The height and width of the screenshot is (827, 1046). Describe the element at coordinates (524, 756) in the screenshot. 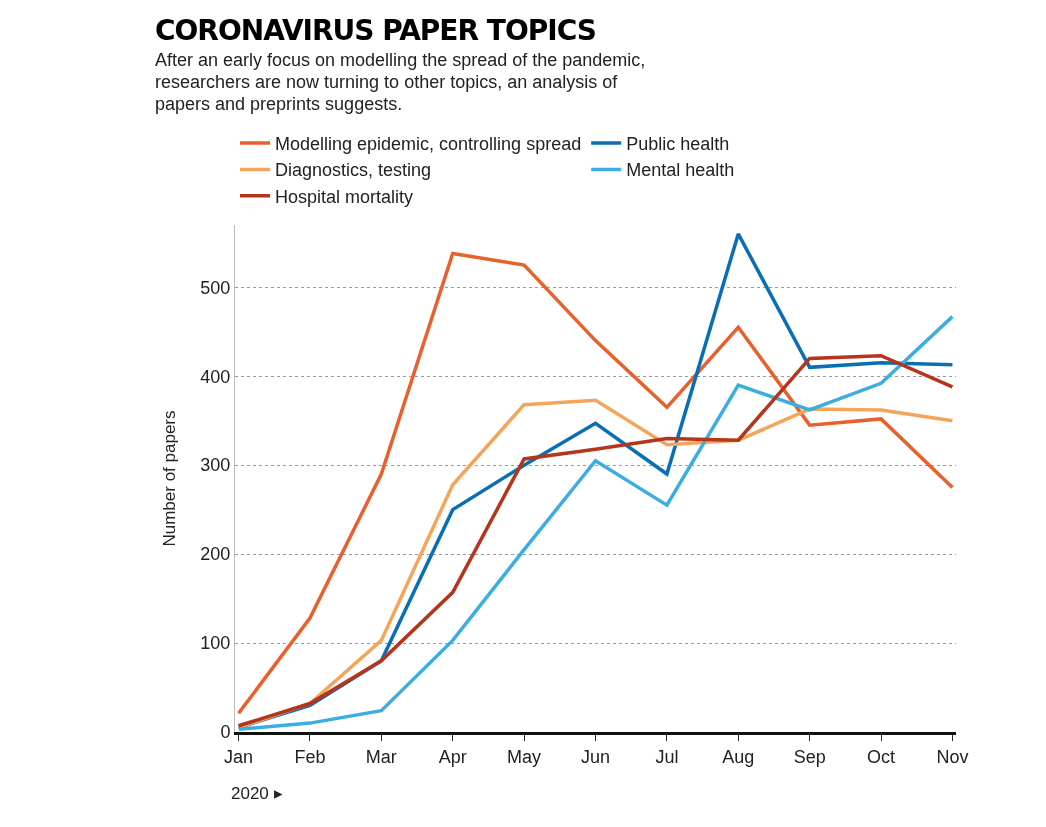

I see `x-tick-label: May` at that location.